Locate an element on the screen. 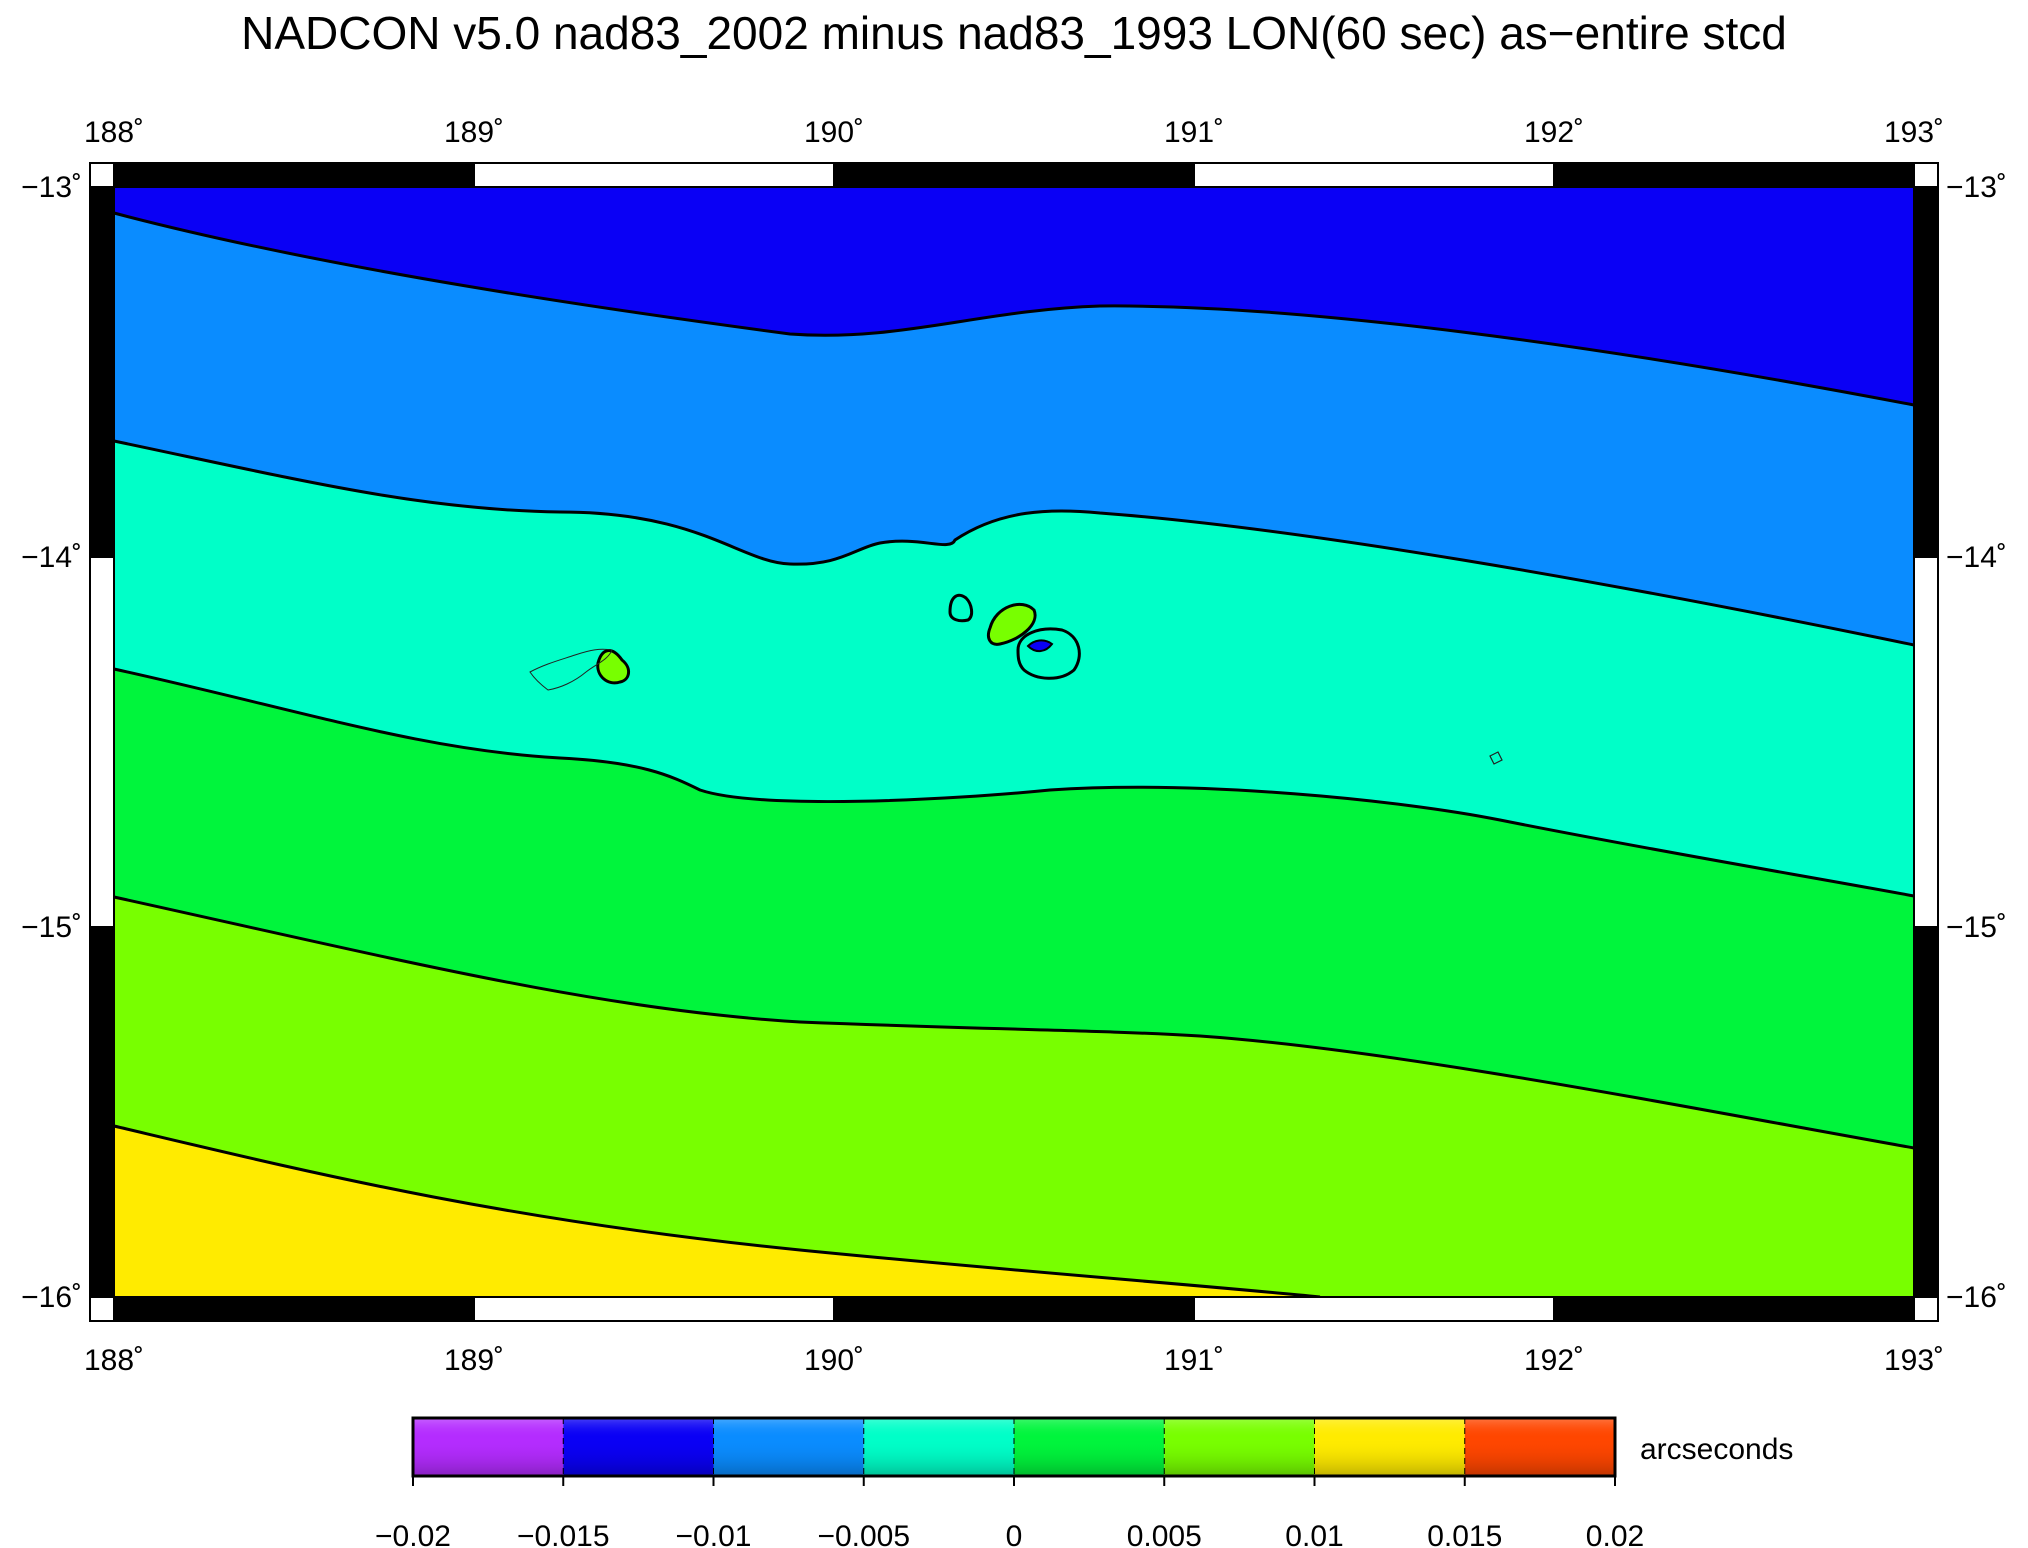 This screenshot has width=2028, height=1548. x-tick-label-top: 189˚ is located at coordinates (474, 132).